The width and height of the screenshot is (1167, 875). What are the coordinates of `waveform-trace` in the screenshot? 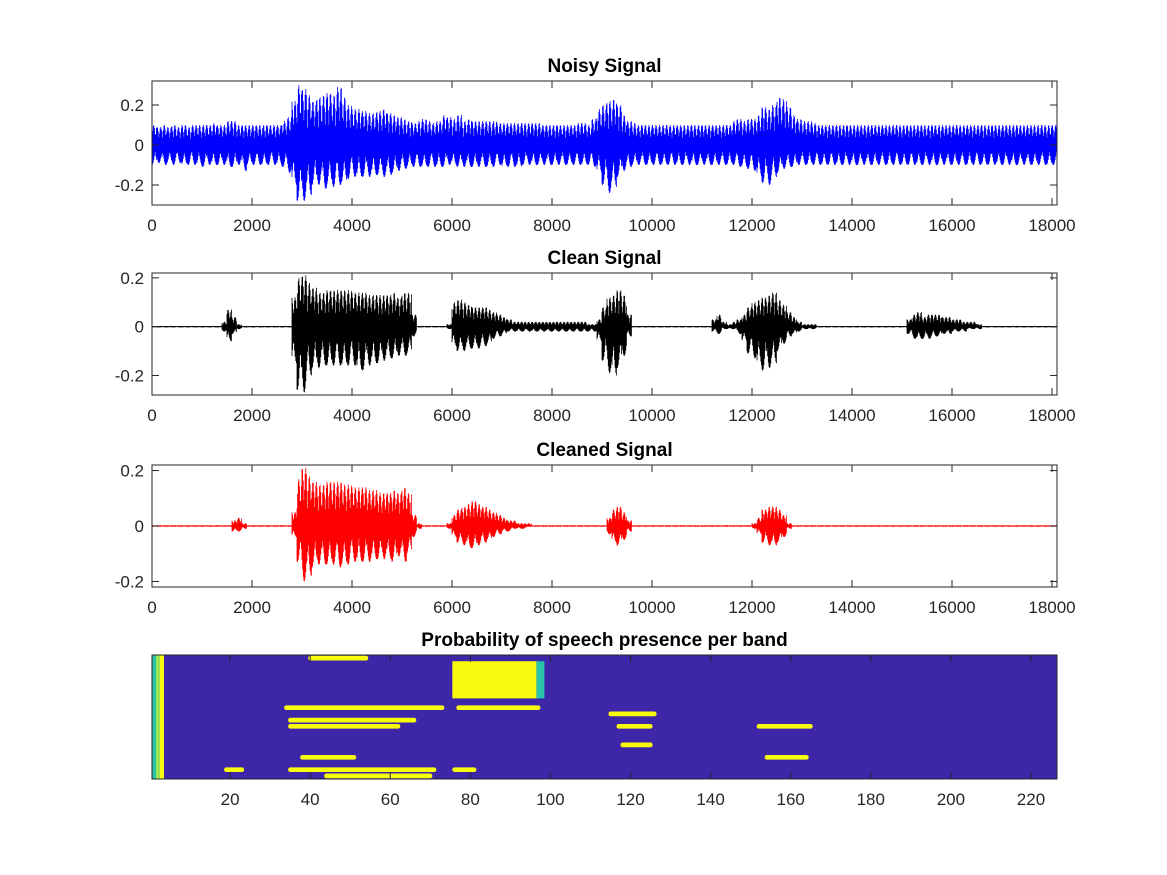 It's located at (604, 143).